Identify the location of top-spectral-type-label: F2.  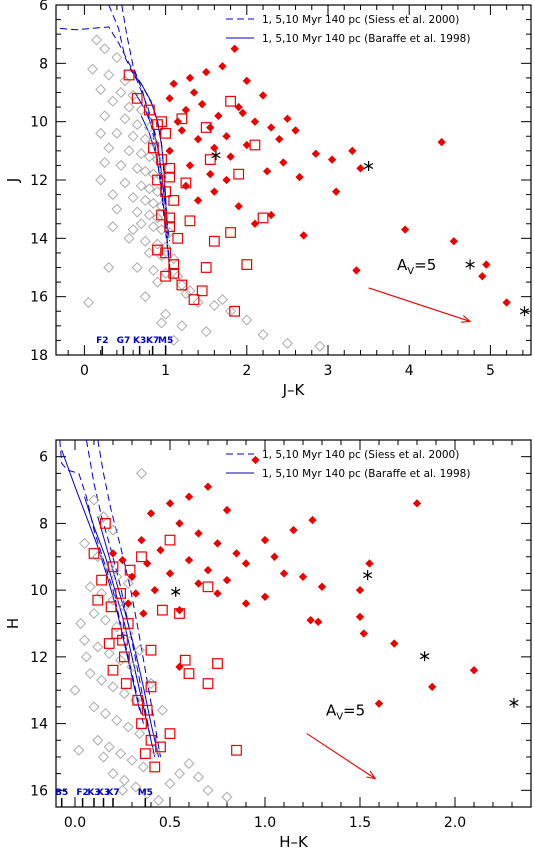
(102, 341).